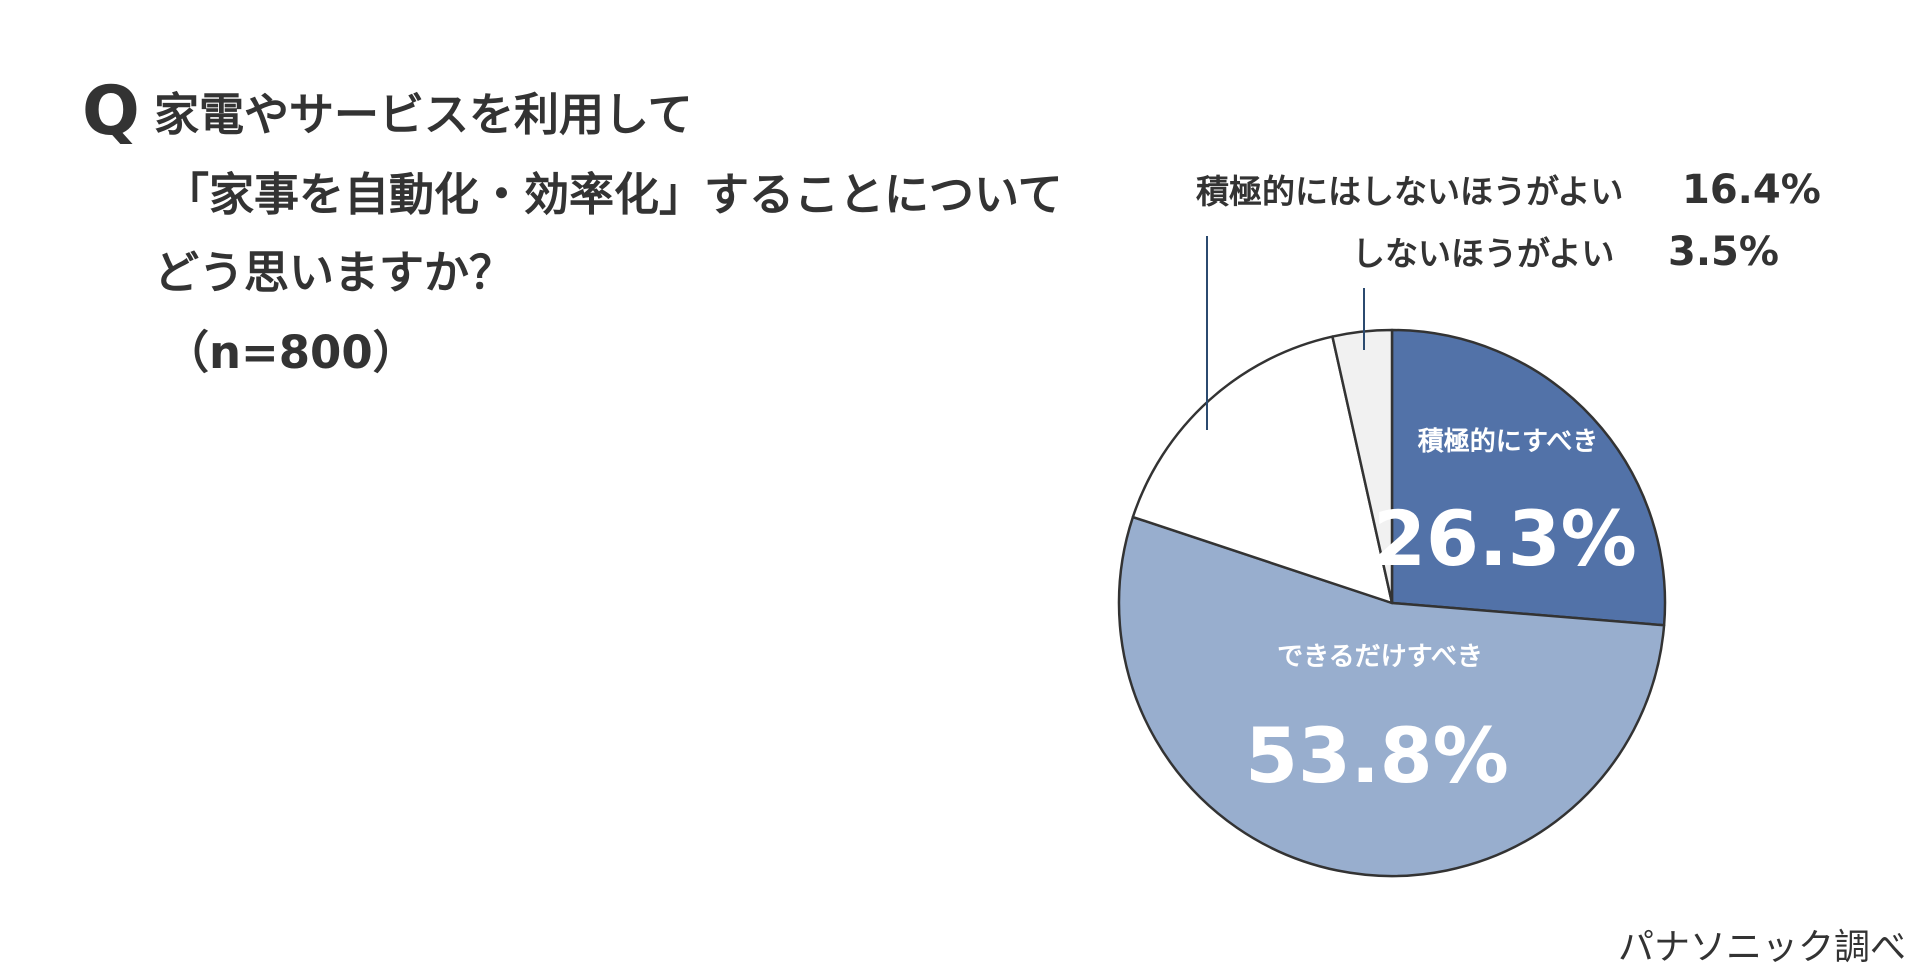 This screenshot has height=975, width=1920. I want to click on source-credit: パナソニック調べ, so click(1761, 947).